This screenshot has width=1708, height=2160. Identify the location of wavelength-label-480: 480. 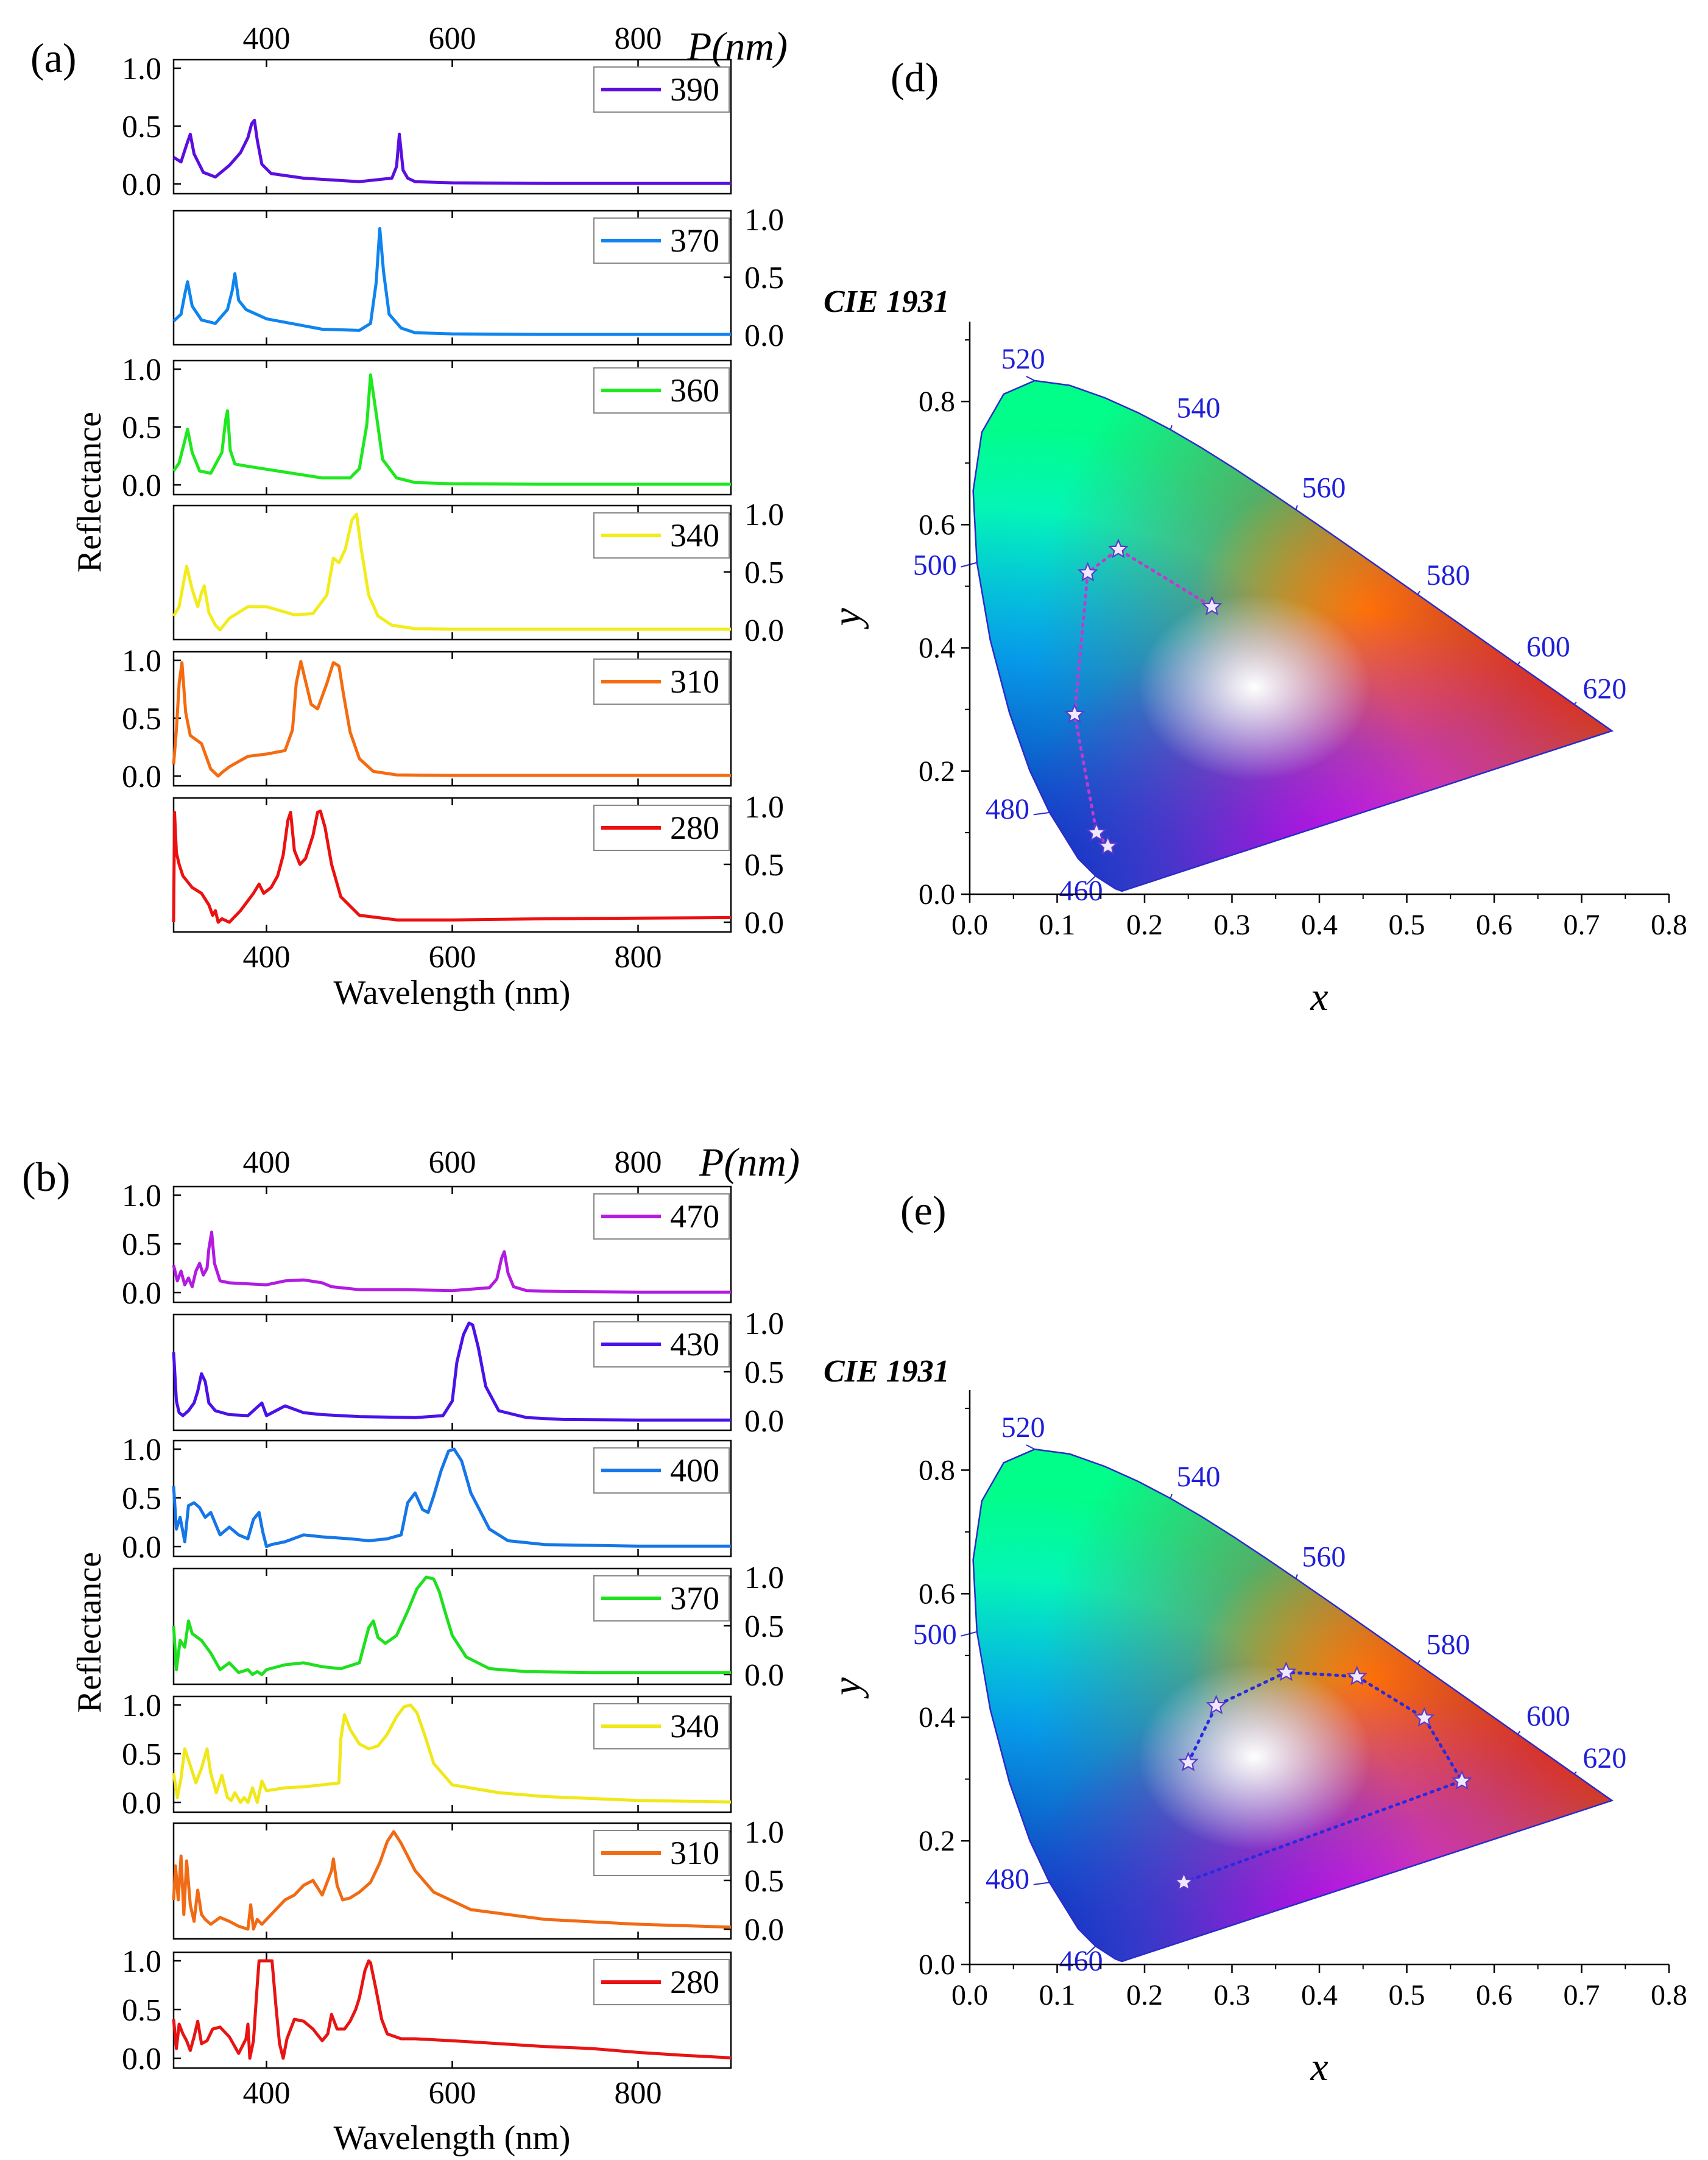
(1008, 809).